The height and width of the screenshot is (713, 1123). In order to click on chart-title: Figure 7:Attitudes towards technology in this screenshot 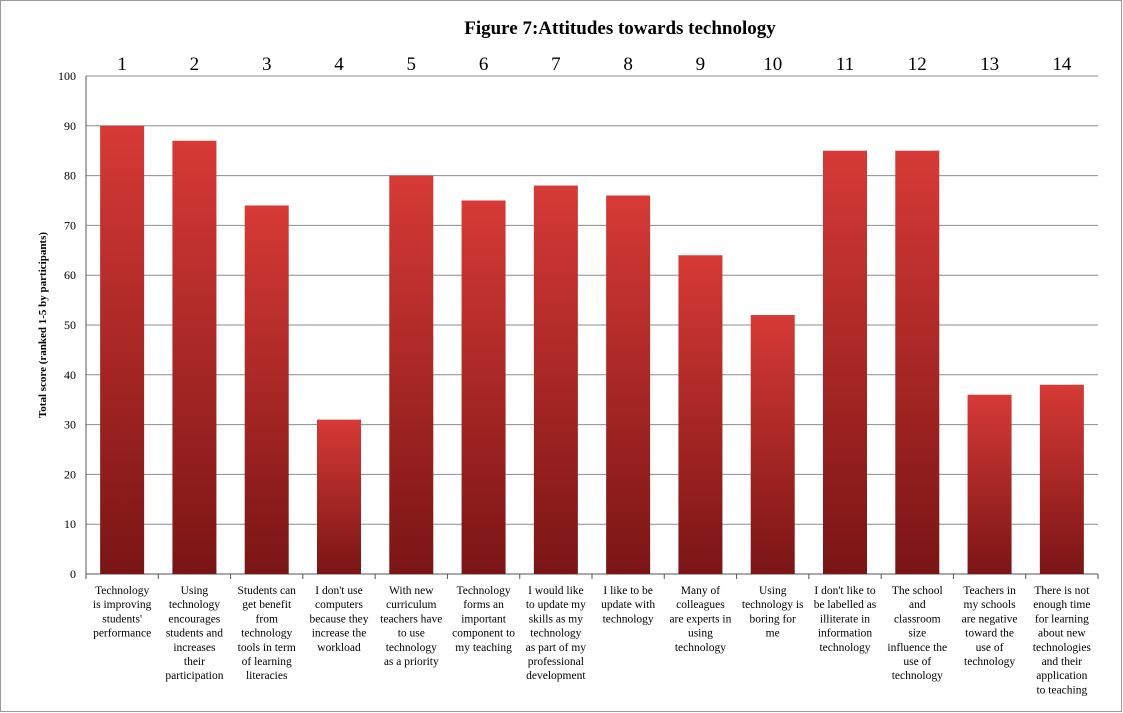, I will do `click(620, 28)`.